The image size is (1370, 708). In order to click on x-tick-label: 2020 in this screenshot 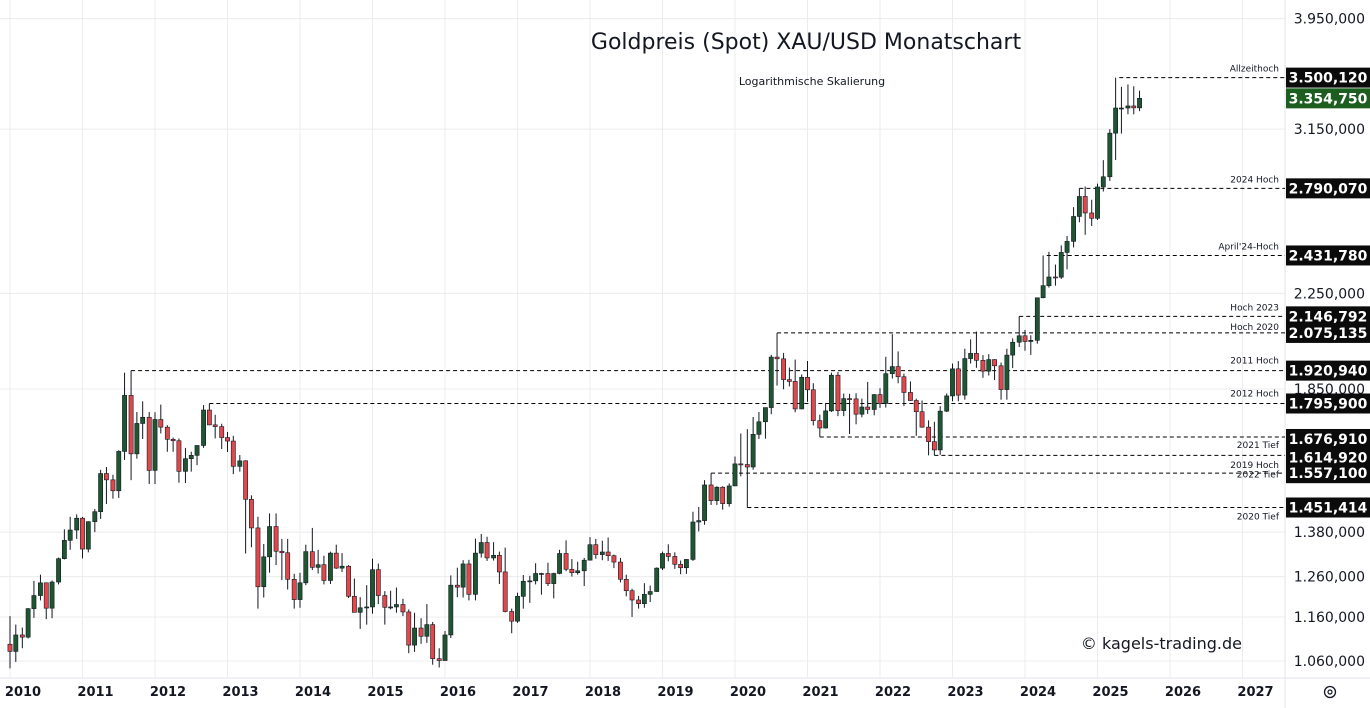, I will do `click(748, 692)`.